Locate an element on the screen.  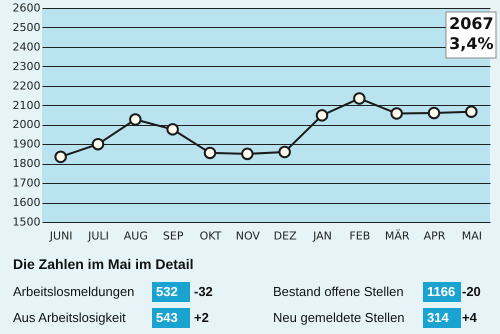
x-tick-label: SEP is located at coordinates (173, 236).